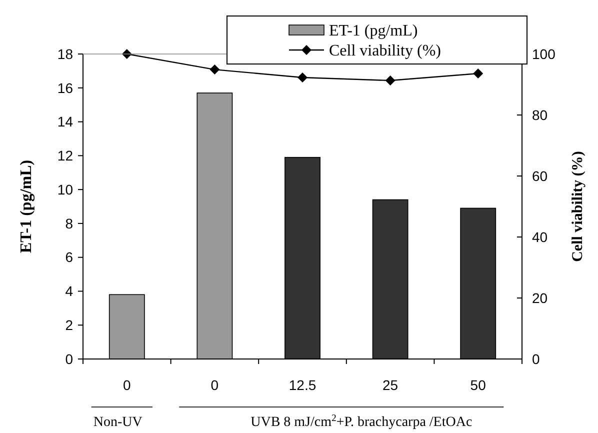 The height and width of the screenshot is (433, 598). What do you see at coordinates (544, 54) in the screenshot?
I see `y2-tick-label: 100` at bounding box center [544, 54].